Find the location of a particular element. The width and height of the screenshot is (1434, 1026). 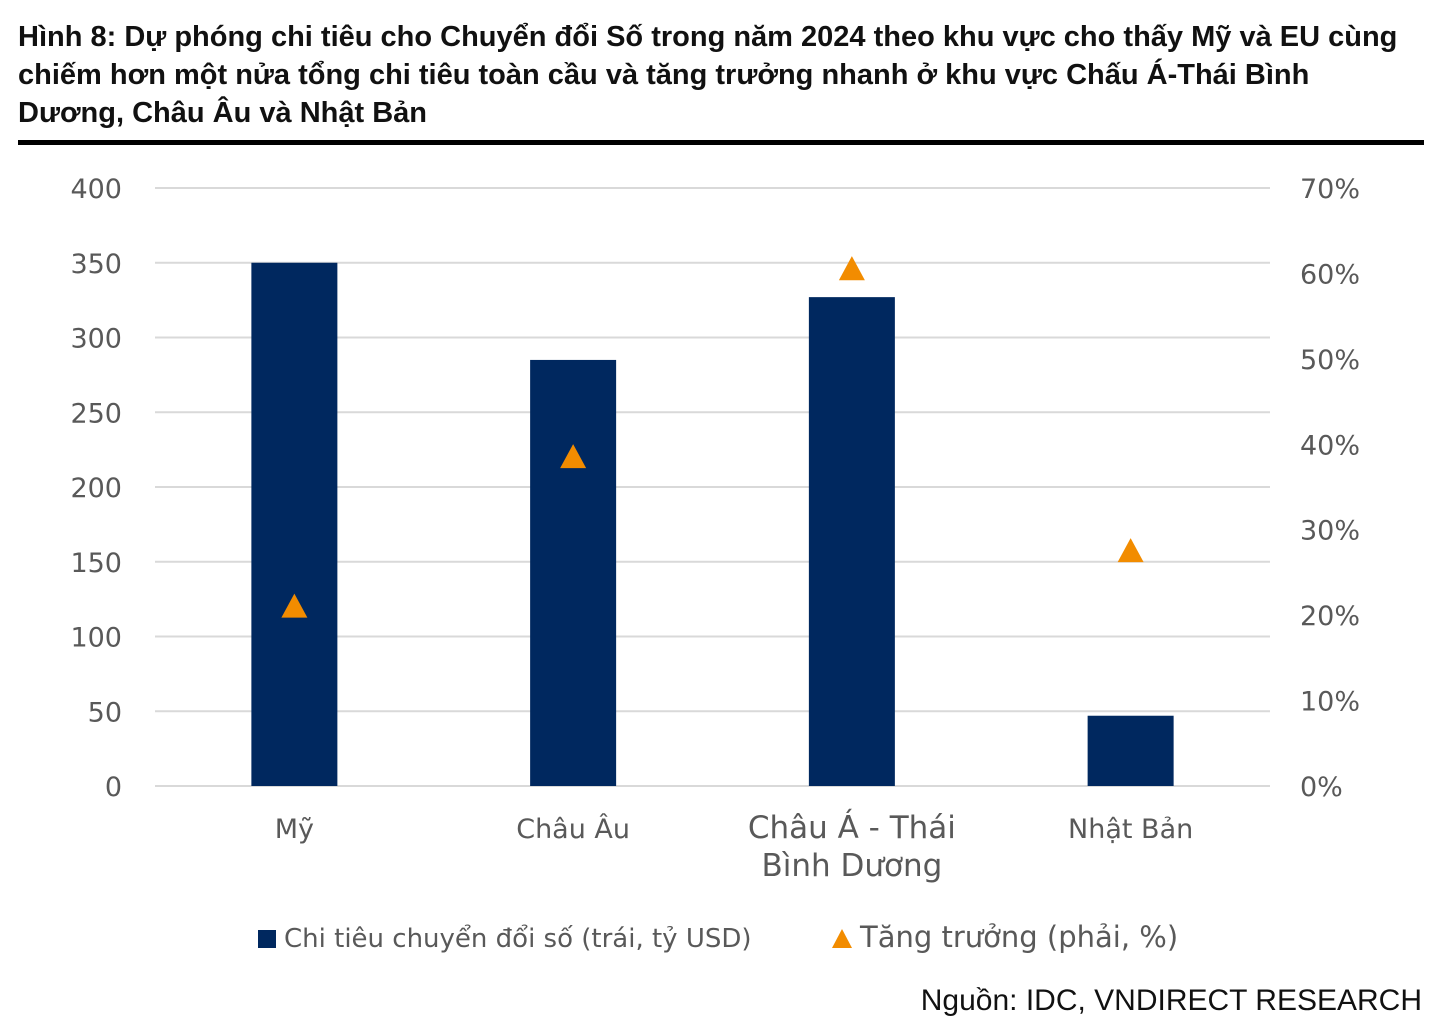

right-tick-label: 20% is located at coordinates (1330, 616).